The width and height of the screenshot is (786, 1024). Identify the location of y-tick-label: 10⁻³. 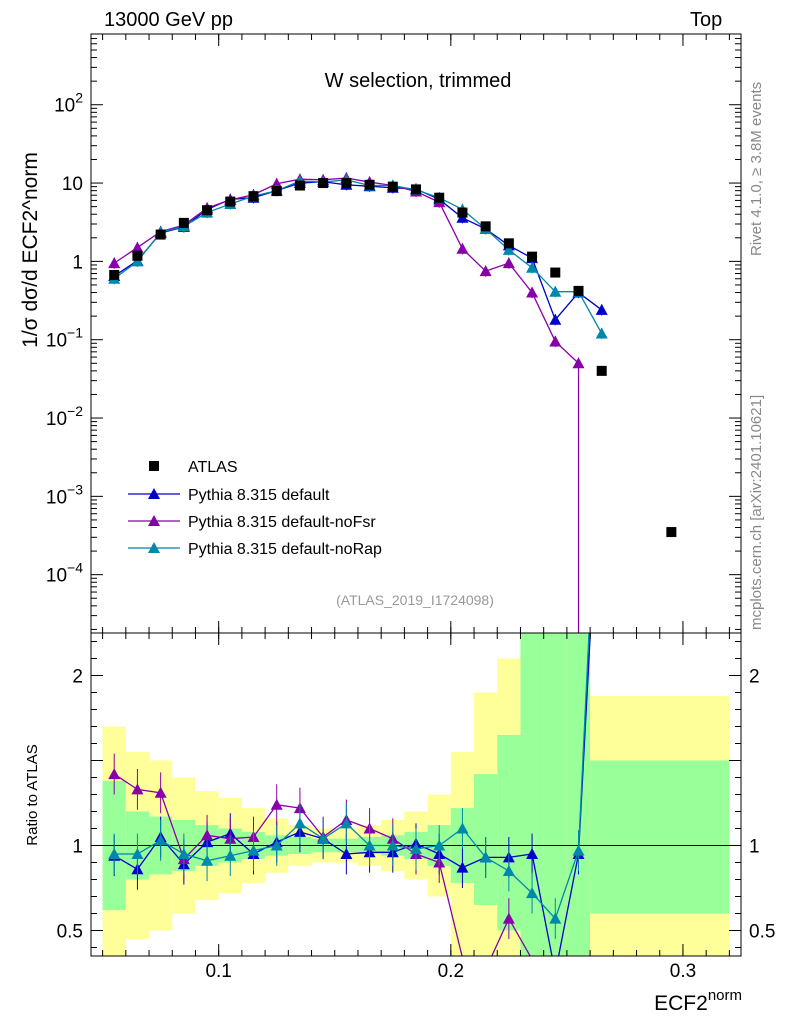
(64, 494).